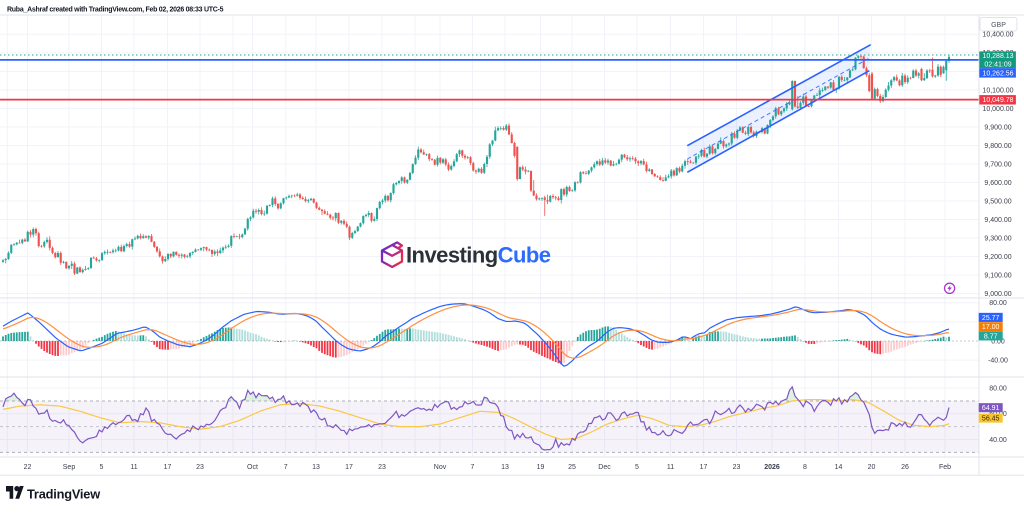  Describe the element at coordinates (991, 318) in the screenshot. I see `svg-text: 25.77` at that location.